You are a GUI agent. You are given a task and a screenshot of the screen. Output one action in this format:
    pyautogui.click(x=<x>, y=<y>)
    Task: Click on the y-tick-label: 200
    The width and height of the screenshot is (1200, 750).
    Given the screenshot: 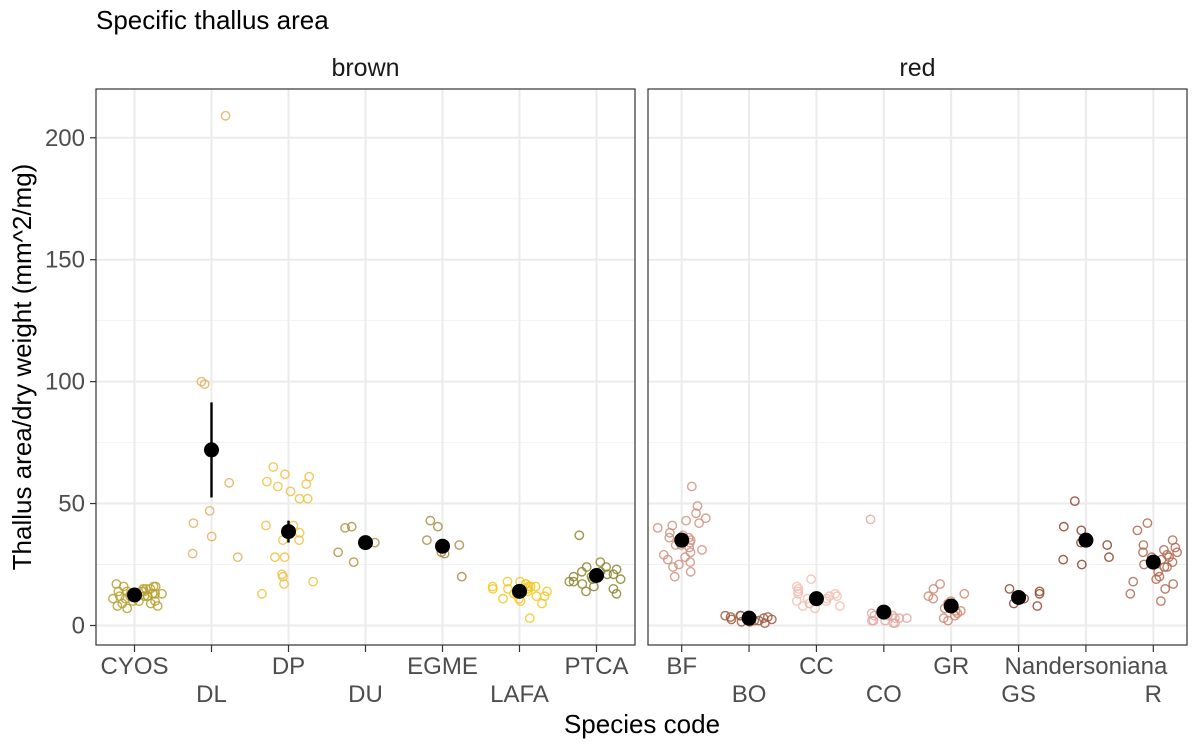 What is the action you would take?
    pyautogui.click(x=65, y=138)
    